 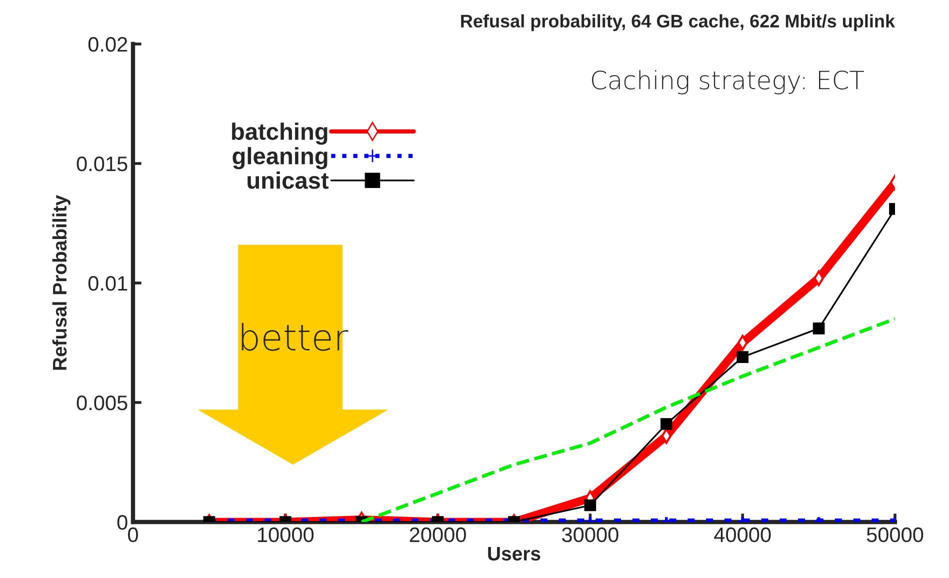 I want to click on y-tick-label: 0, so click(x=122, y=522).